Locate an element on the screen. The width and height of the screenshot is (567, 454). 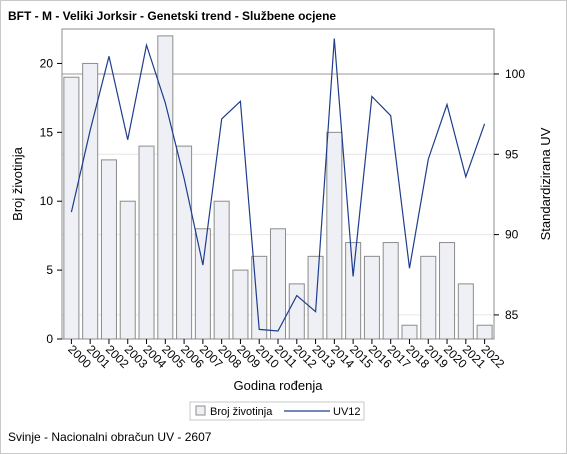
bar-2001 is located at coordinates (90, 201).